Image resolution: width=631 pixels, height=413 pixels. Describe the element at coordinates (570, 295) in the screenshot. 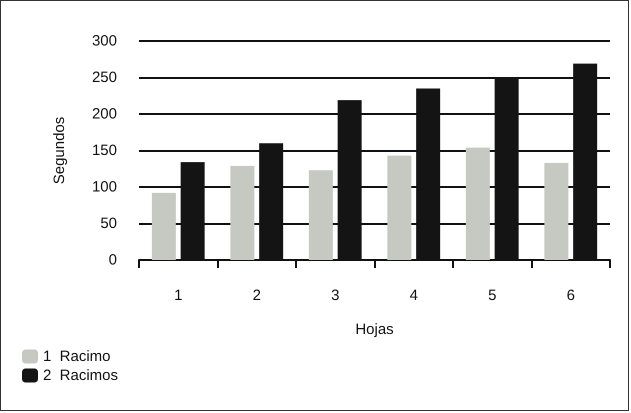

I see `x-tick-label: 6` at that location.